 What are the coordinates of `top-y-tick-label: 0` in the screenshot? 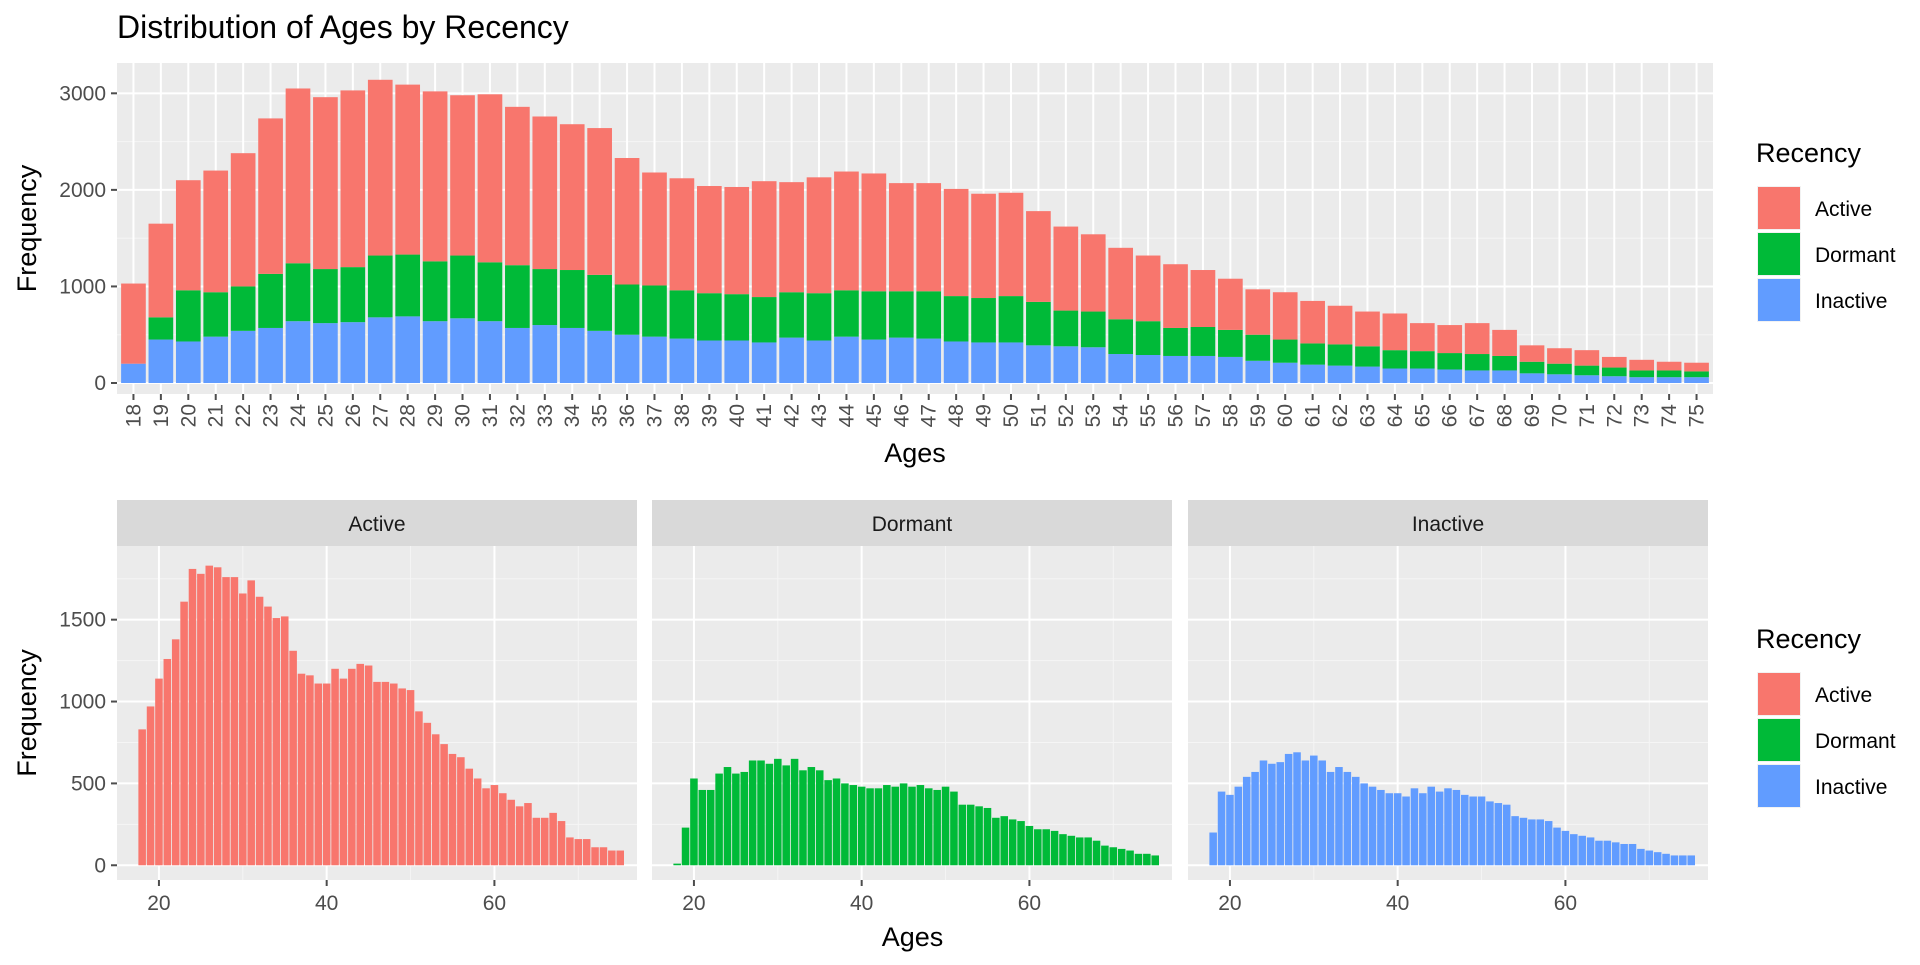 It's located at (100, 383).